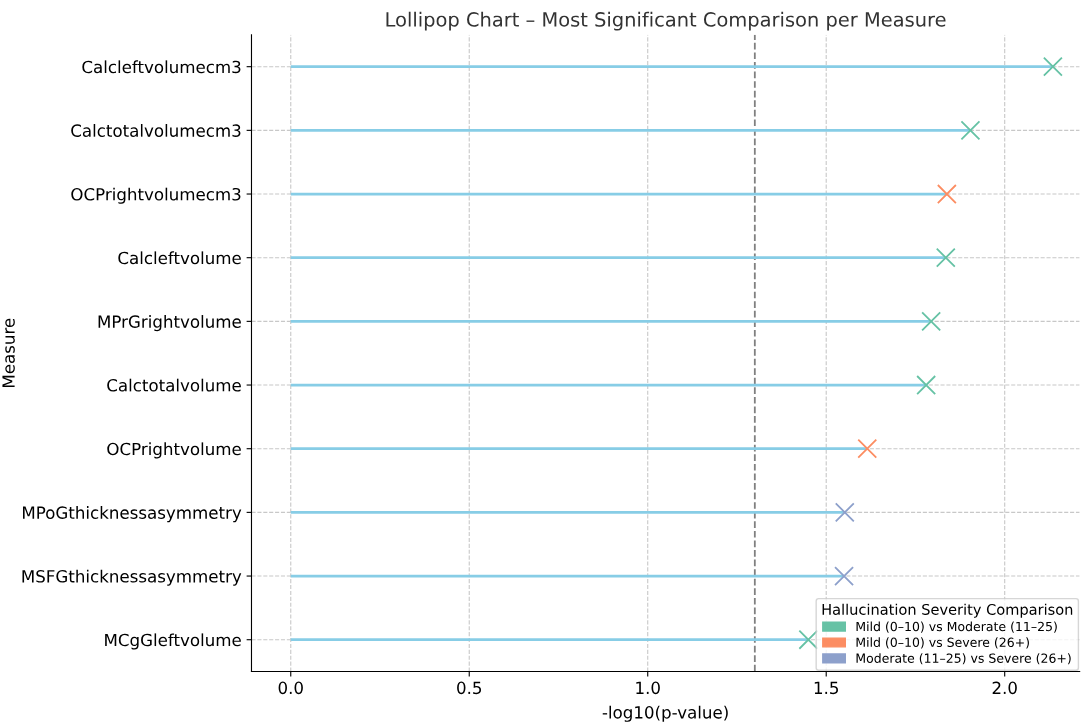 The image size is (1084, 726). Describe the element at coordinates (648, 688) in the screenshot. I see `x-tick-label: 1.0` at that location.